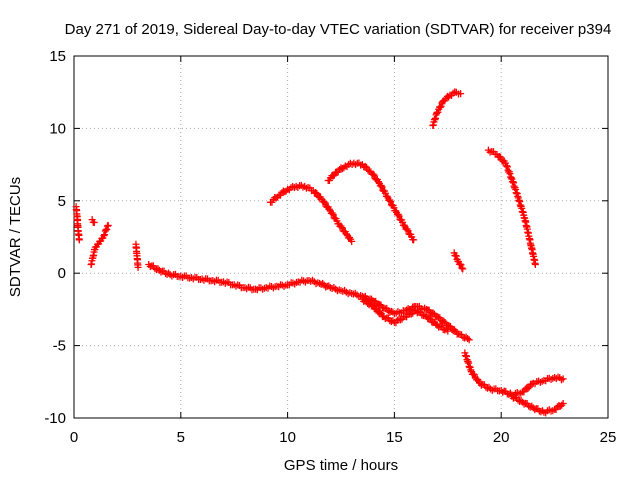 This screenshot has height=480, width=640. Describe the element at coordinates (74, 437) in the screenshot. I see `x-tick-label: 0` at that location.